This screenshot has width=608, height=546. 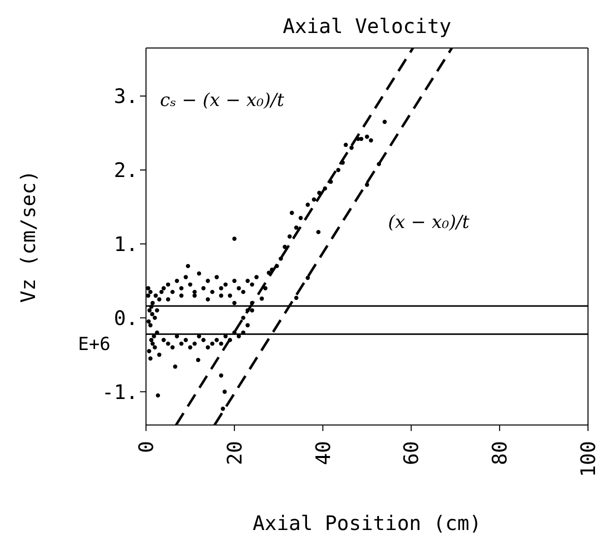 I want to click on y-tick-label: 2., so click(x=126, y=170).